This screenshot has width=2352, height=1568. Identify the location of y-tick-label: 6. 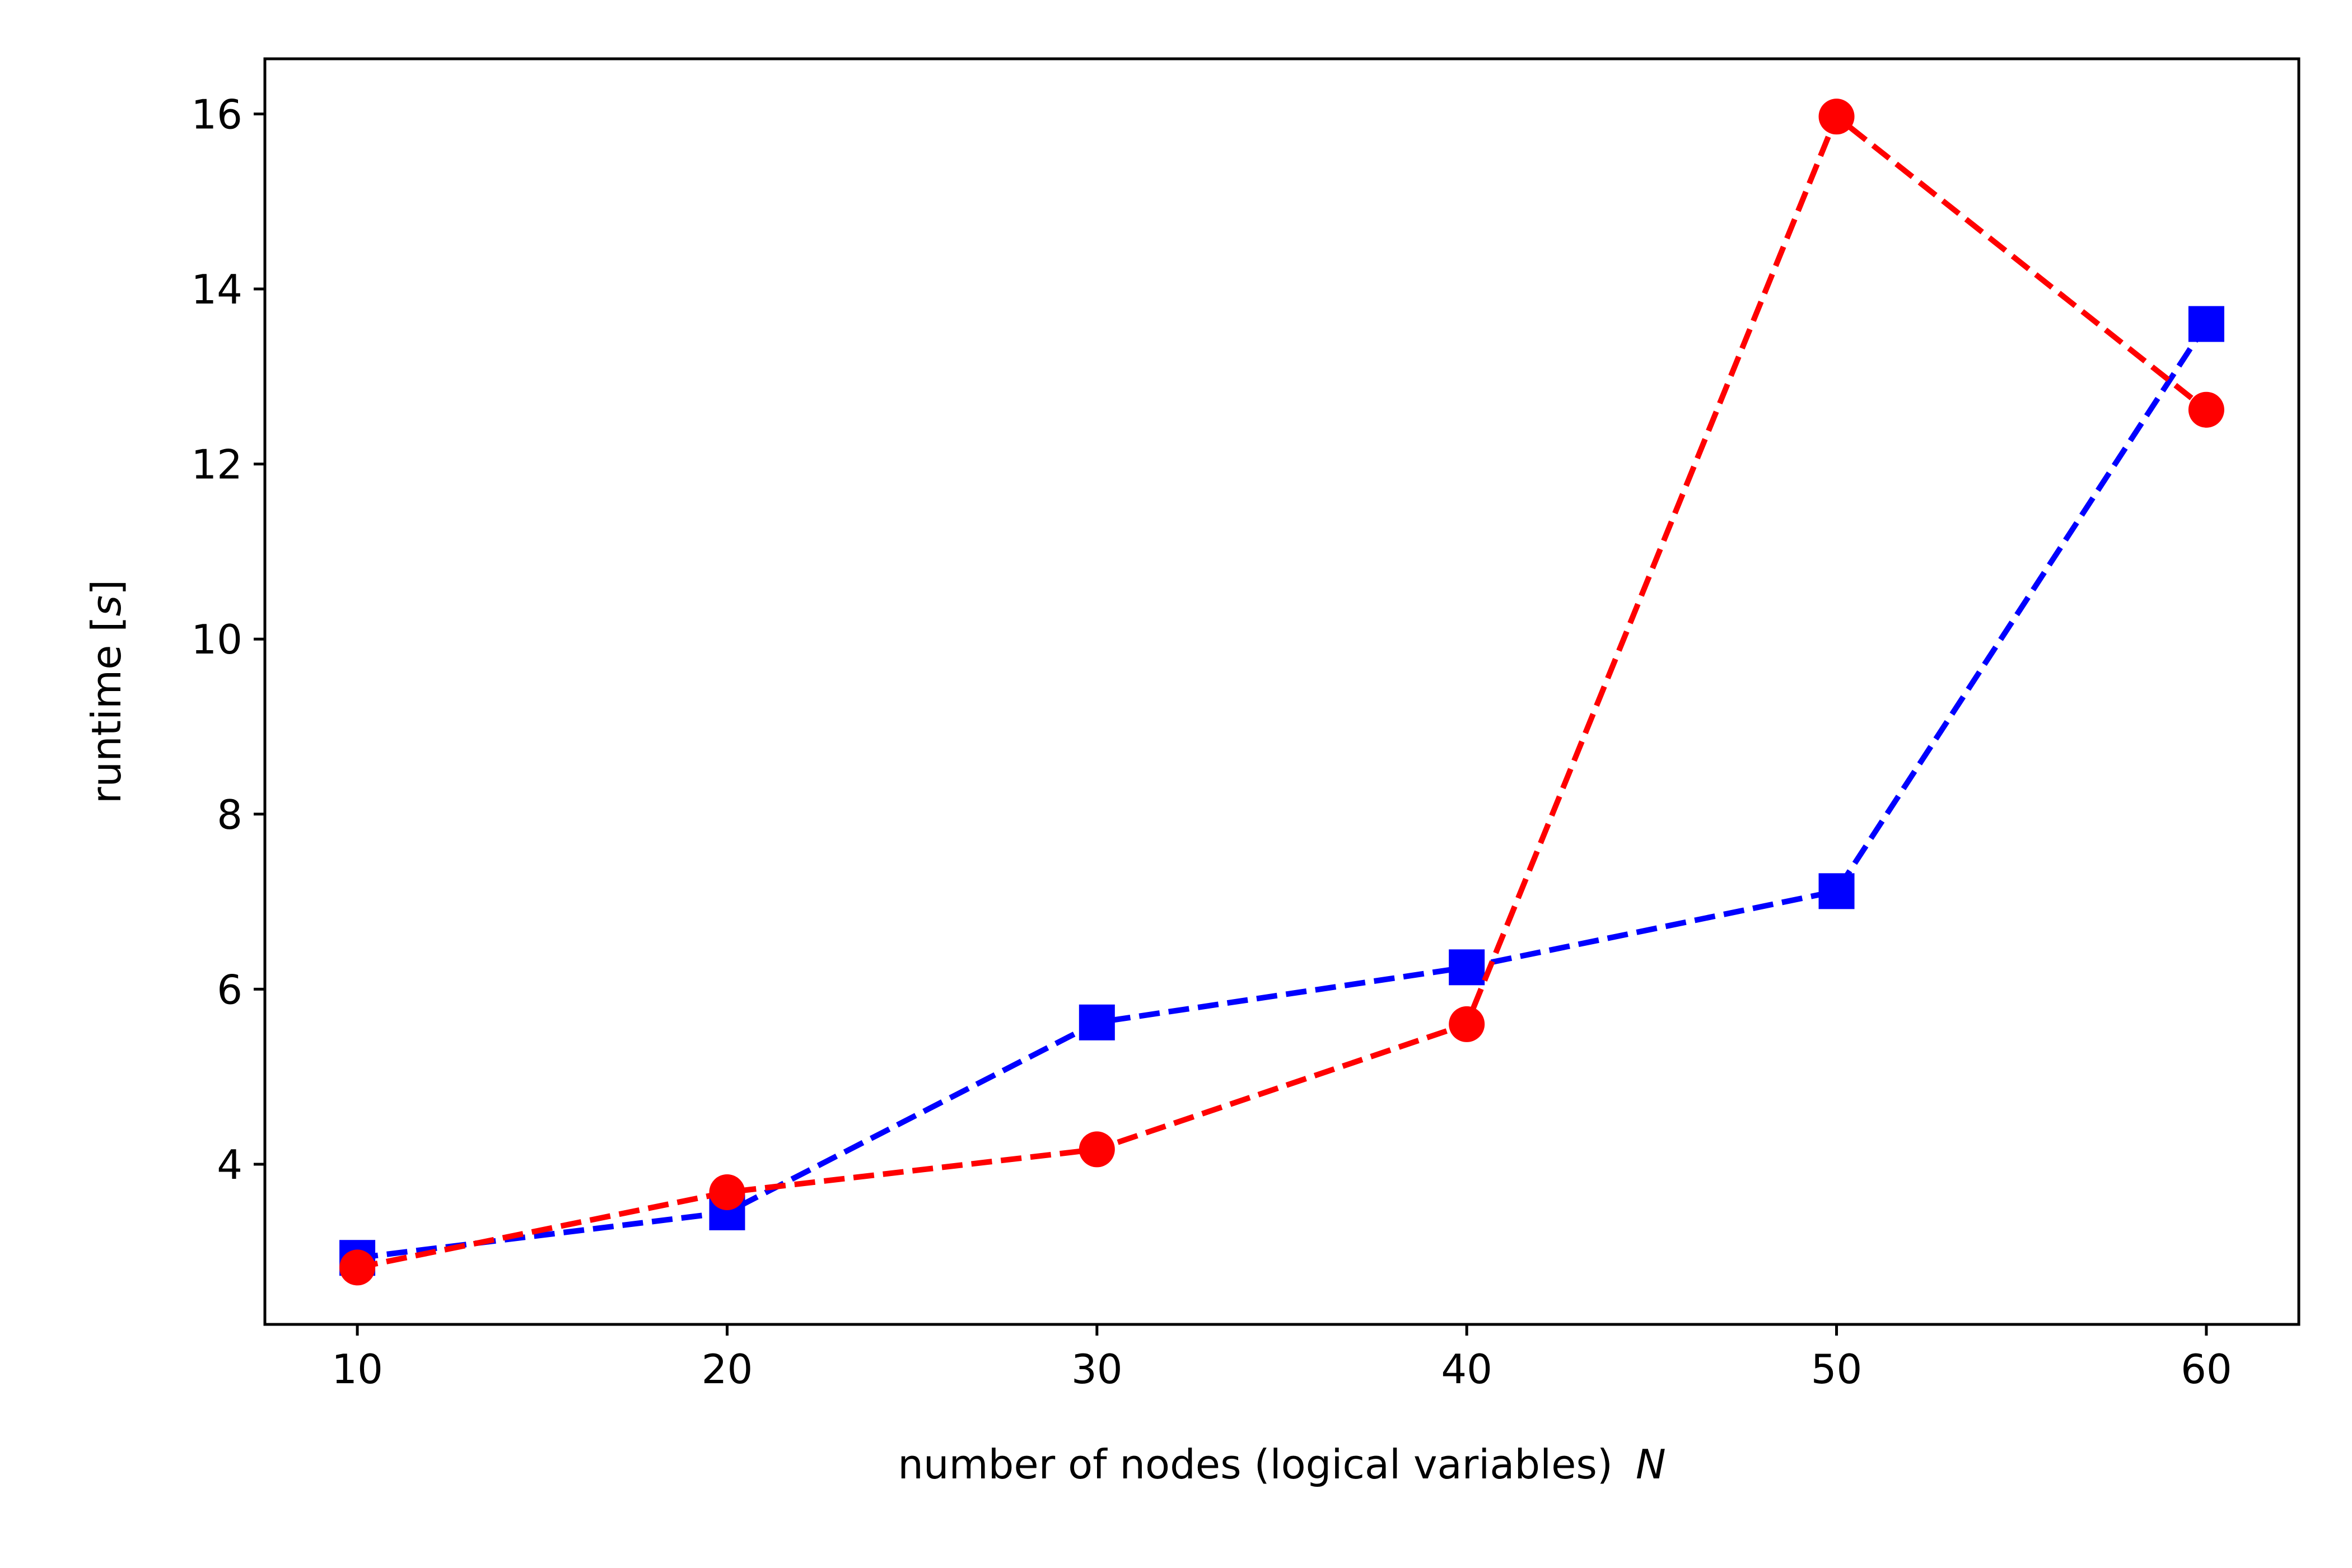
(230, 990).